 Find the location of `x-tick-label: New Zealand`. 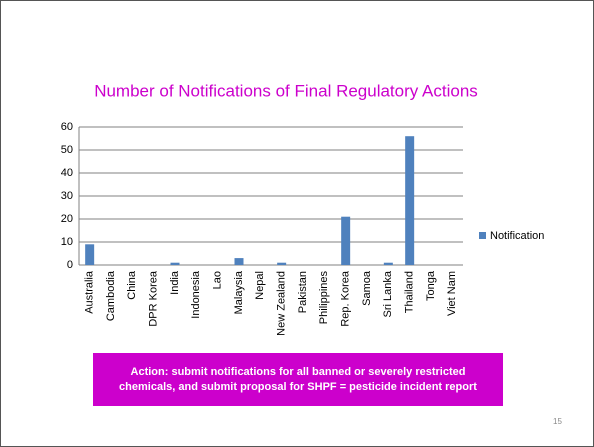

x-tick-label: New Zealand is located at coordinates (282, 303).